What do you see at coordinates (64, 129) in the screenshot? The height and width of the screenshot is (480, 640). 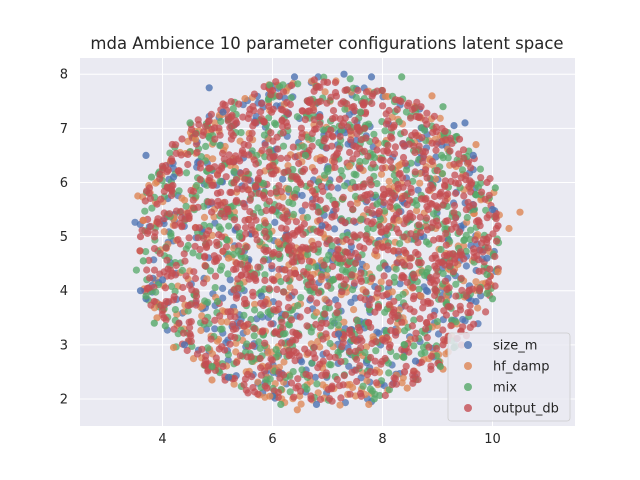 I see `y-tick-label: 7` at bounding box center [64, 129].